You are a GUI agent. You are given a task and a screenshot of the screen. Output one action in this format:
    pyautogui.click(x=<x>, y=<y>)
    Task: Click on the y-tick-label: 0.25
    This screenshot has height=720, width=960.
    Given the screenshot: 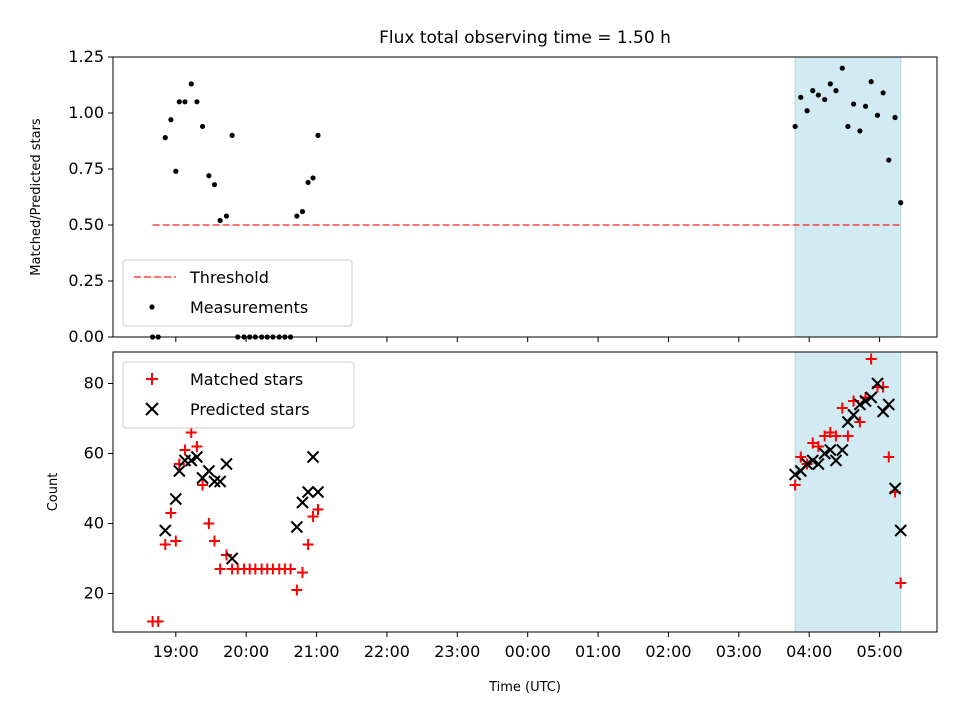 What is the action you would take?
    pyautogui.click(x=86, y=280)
    